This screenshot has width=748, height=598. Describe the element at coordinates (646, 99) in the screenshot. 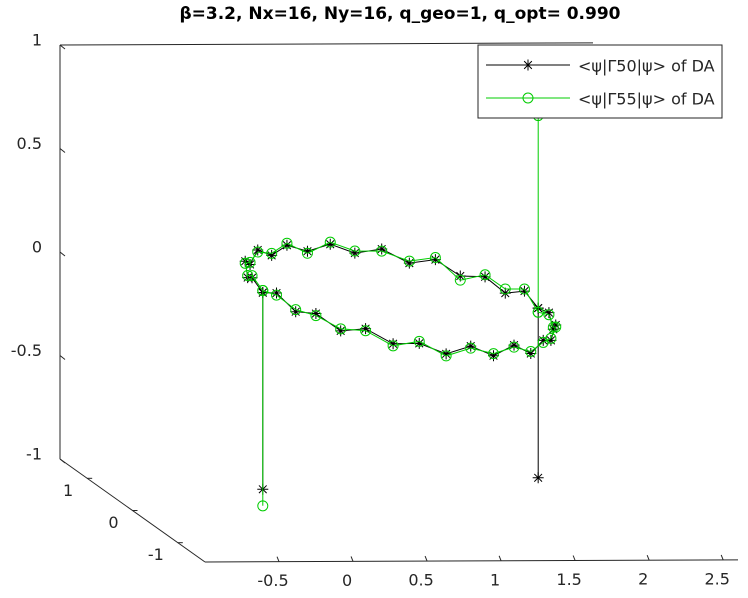

I see `legend-label: <ψ|Γ55|ψ> of DA` at that location.